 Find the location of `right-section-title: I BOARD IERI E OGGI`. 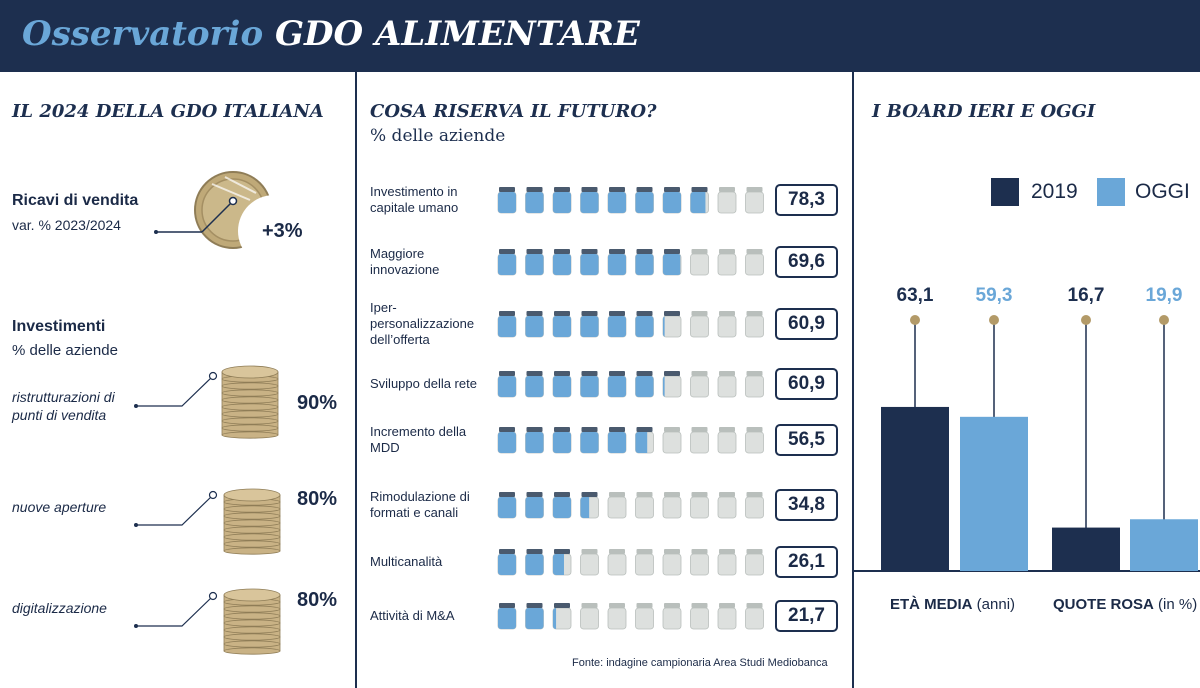

right-section-title: I BOARD IERI E OGGI is located at coordinates (984, 111).